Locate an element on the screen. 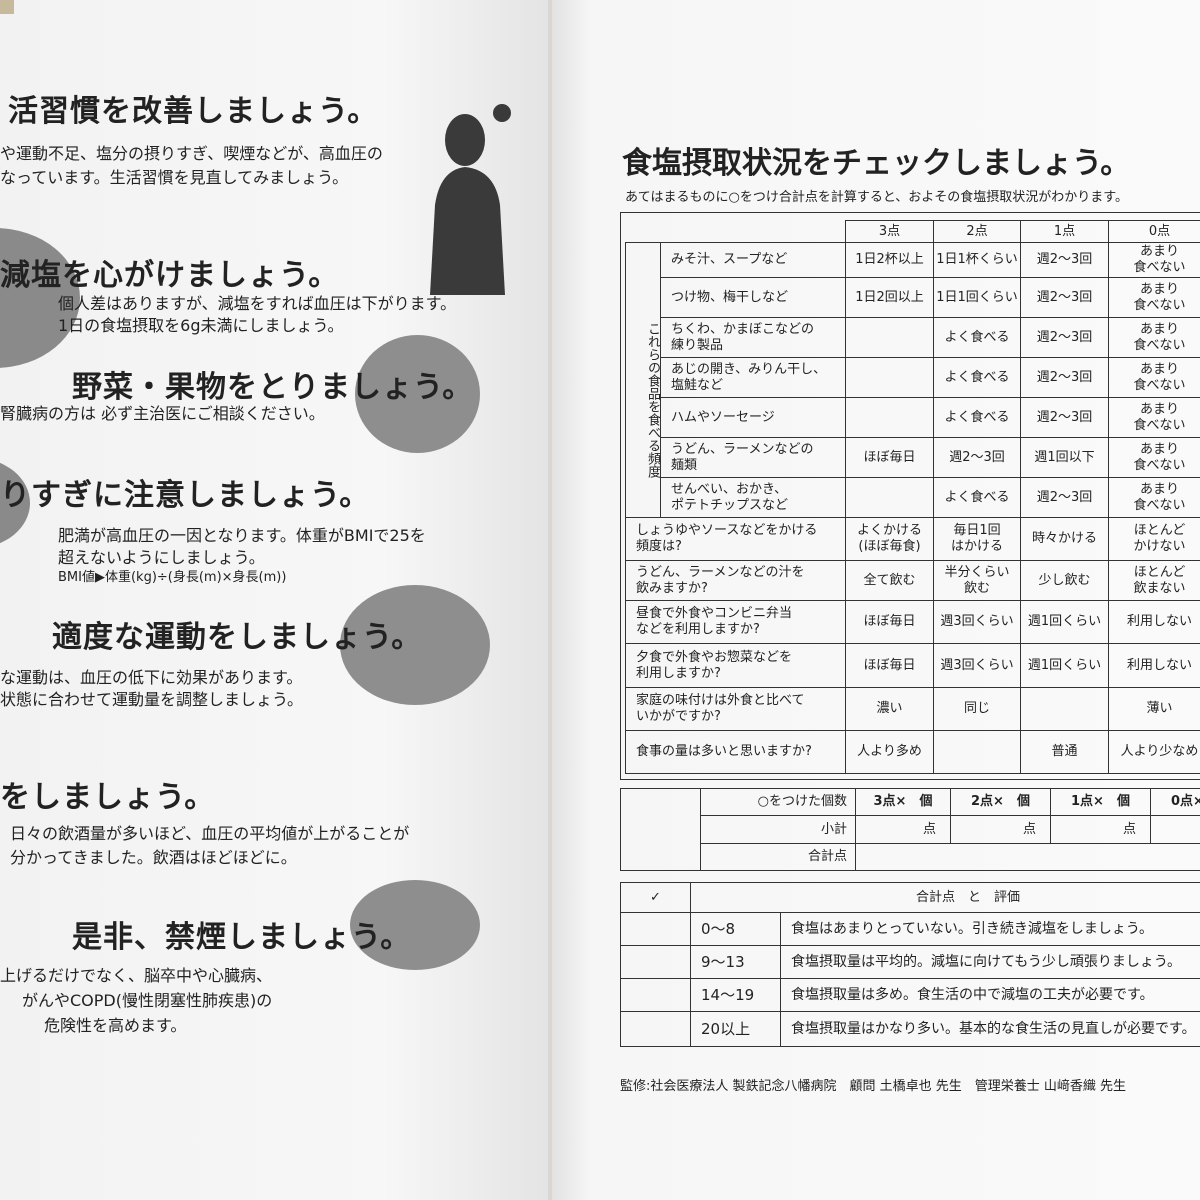 The width and height of the screenshot is (1200, 1200). section-text: 危険性を高めます。 is located at coordinates (115, 1025).